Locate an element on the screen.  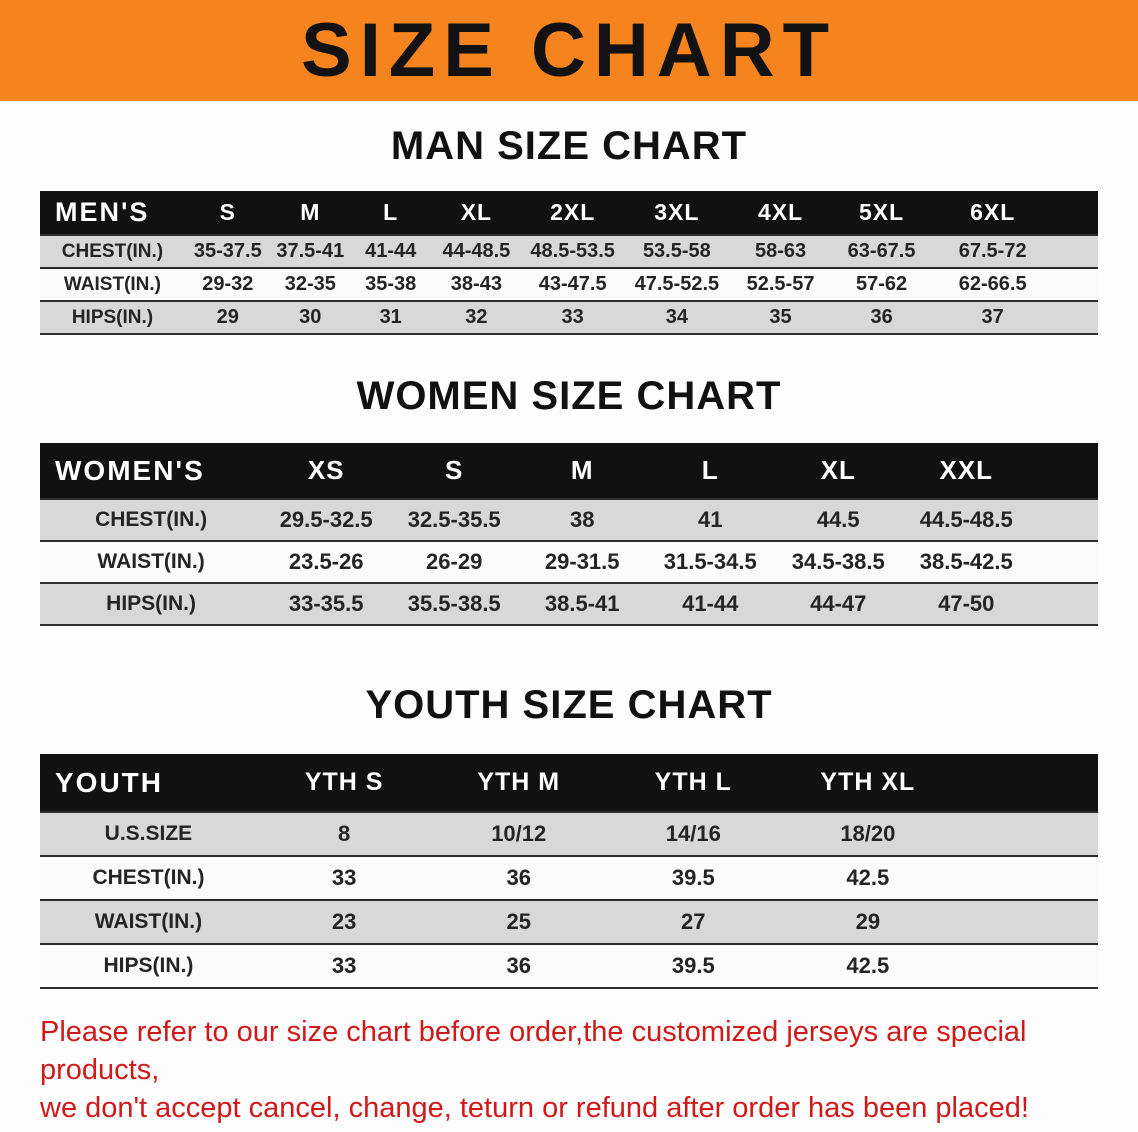
banner-title: SIZE CHART is located at coordinates (569, 50).